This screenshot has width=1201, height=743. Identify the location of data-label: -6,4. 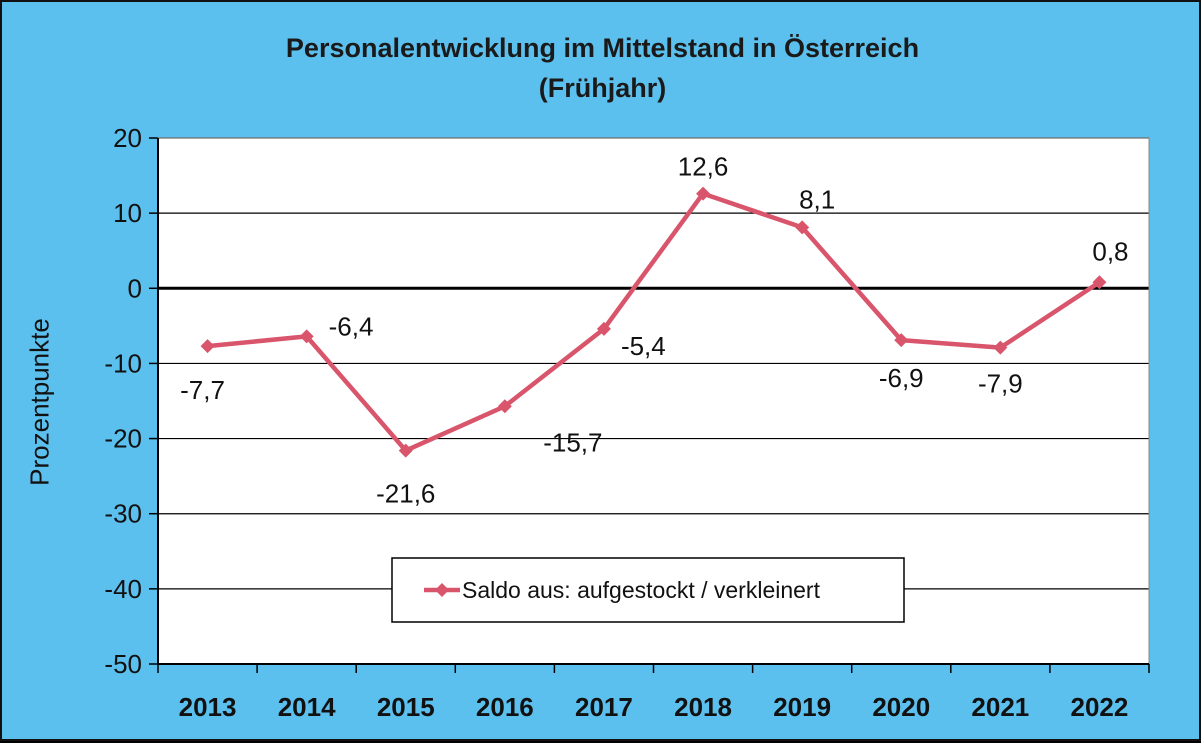
(351, 326).